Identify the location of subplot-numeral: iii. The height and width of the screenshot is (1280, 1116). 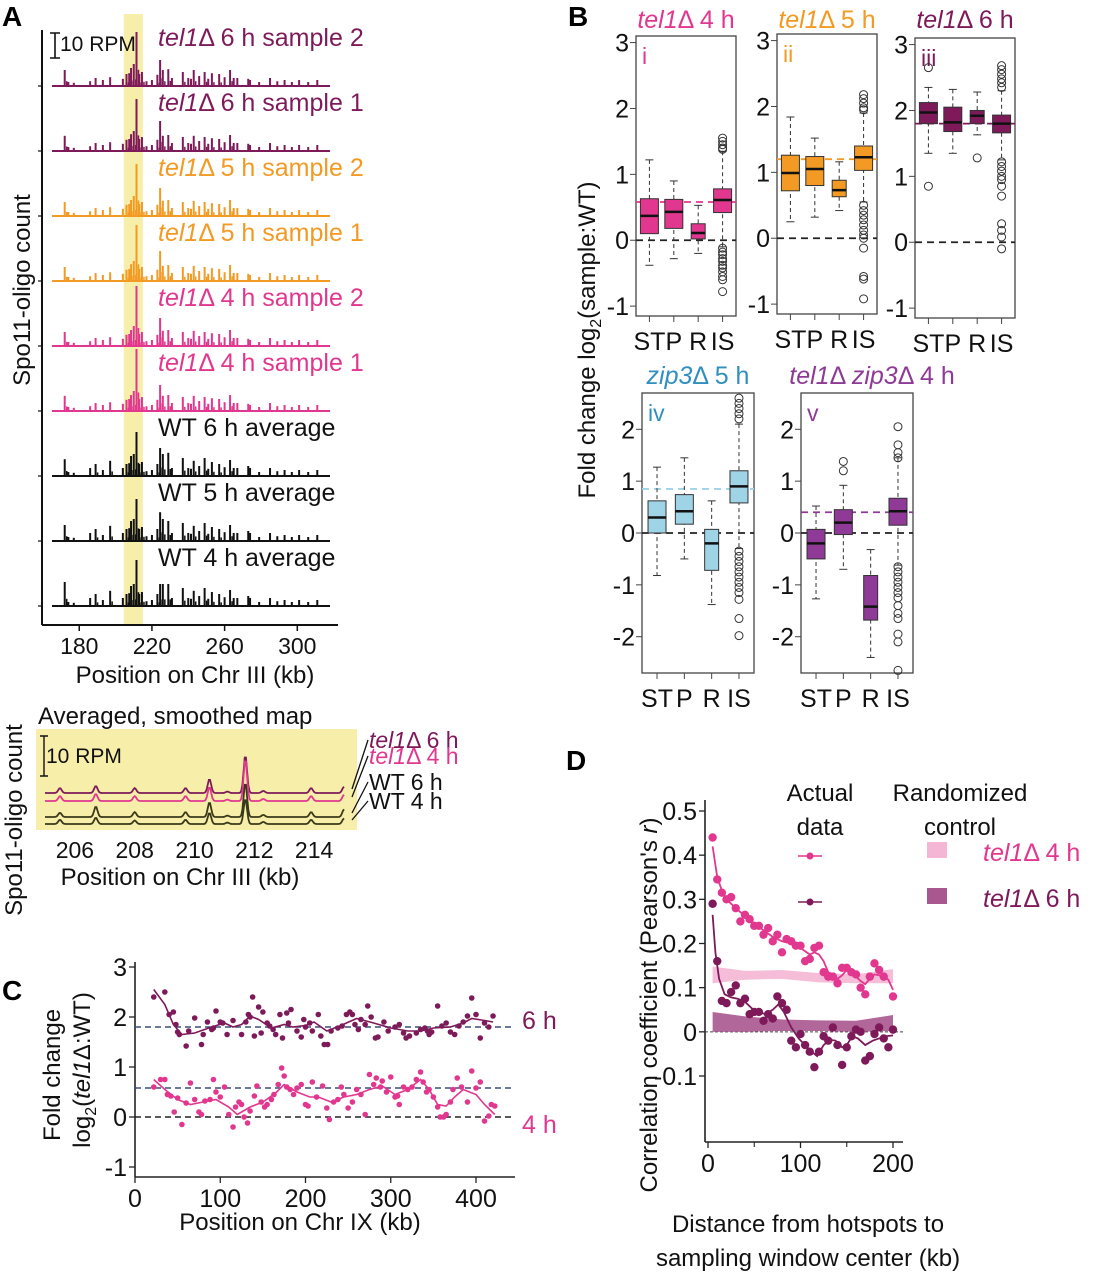
(928, 58).